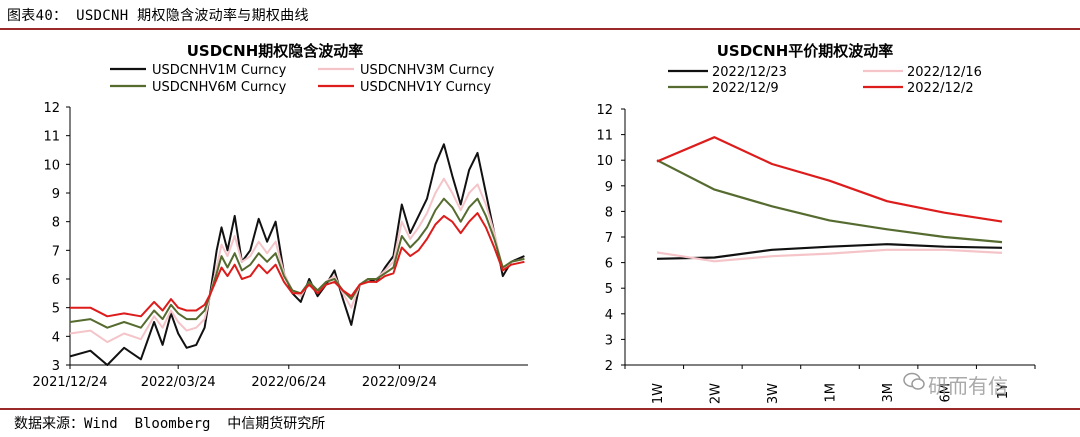  I want to click on x-tick-label: 1M, so click(831, 393).